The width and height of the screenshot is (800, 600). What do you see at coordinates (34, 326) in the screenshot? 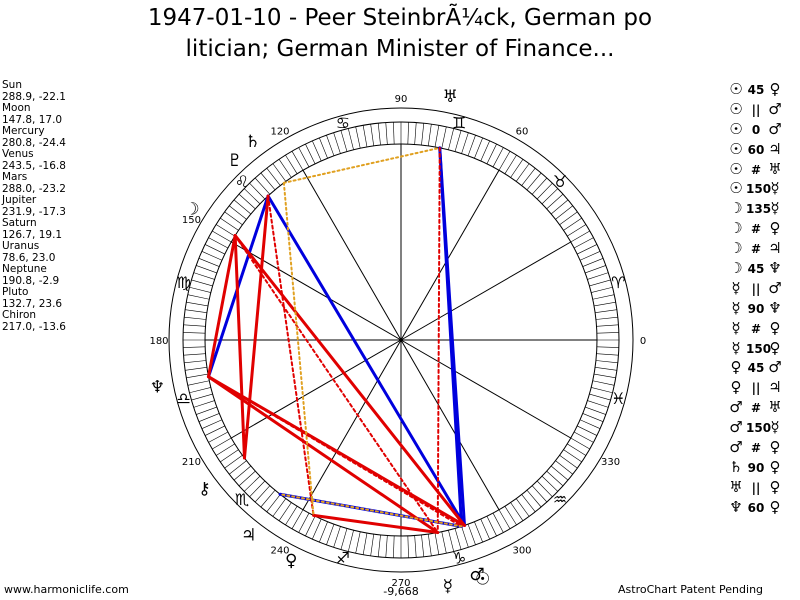
I see `planet-values: 217.0, -13.6` at bounding box center [34, 326].